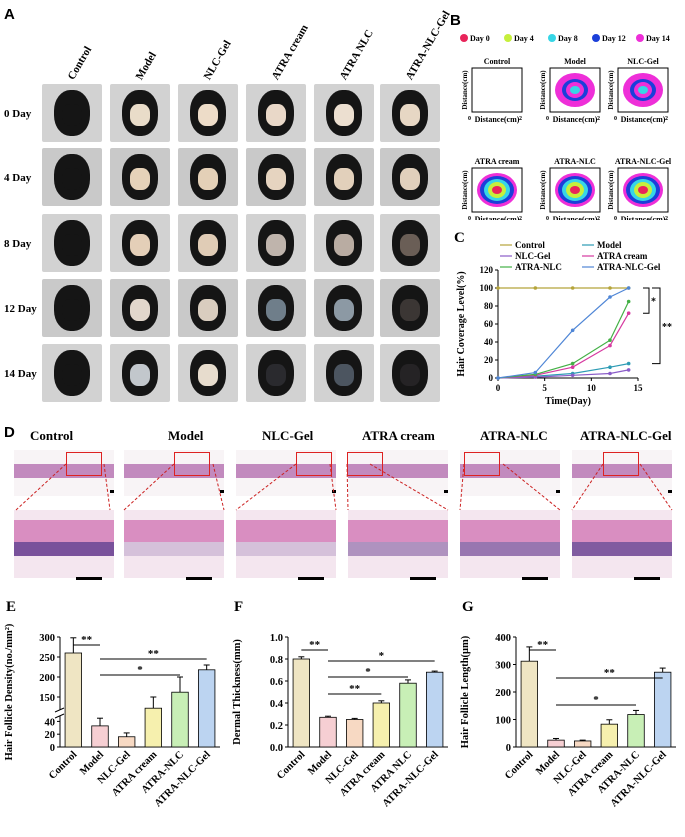  What do you see at coordinates (482, 464) in the screenshot?
I see `zoom-box` at bounding box center [482, 464].